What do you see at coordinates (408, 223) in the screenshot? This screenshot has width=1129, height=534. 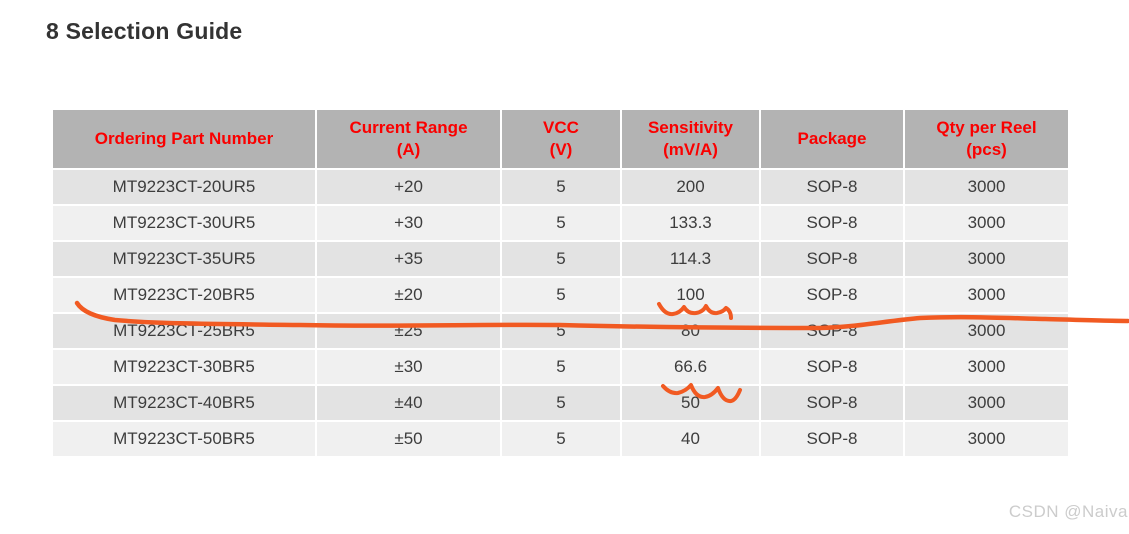 I see `table-cell: +30` at bounding box center [408, 223].